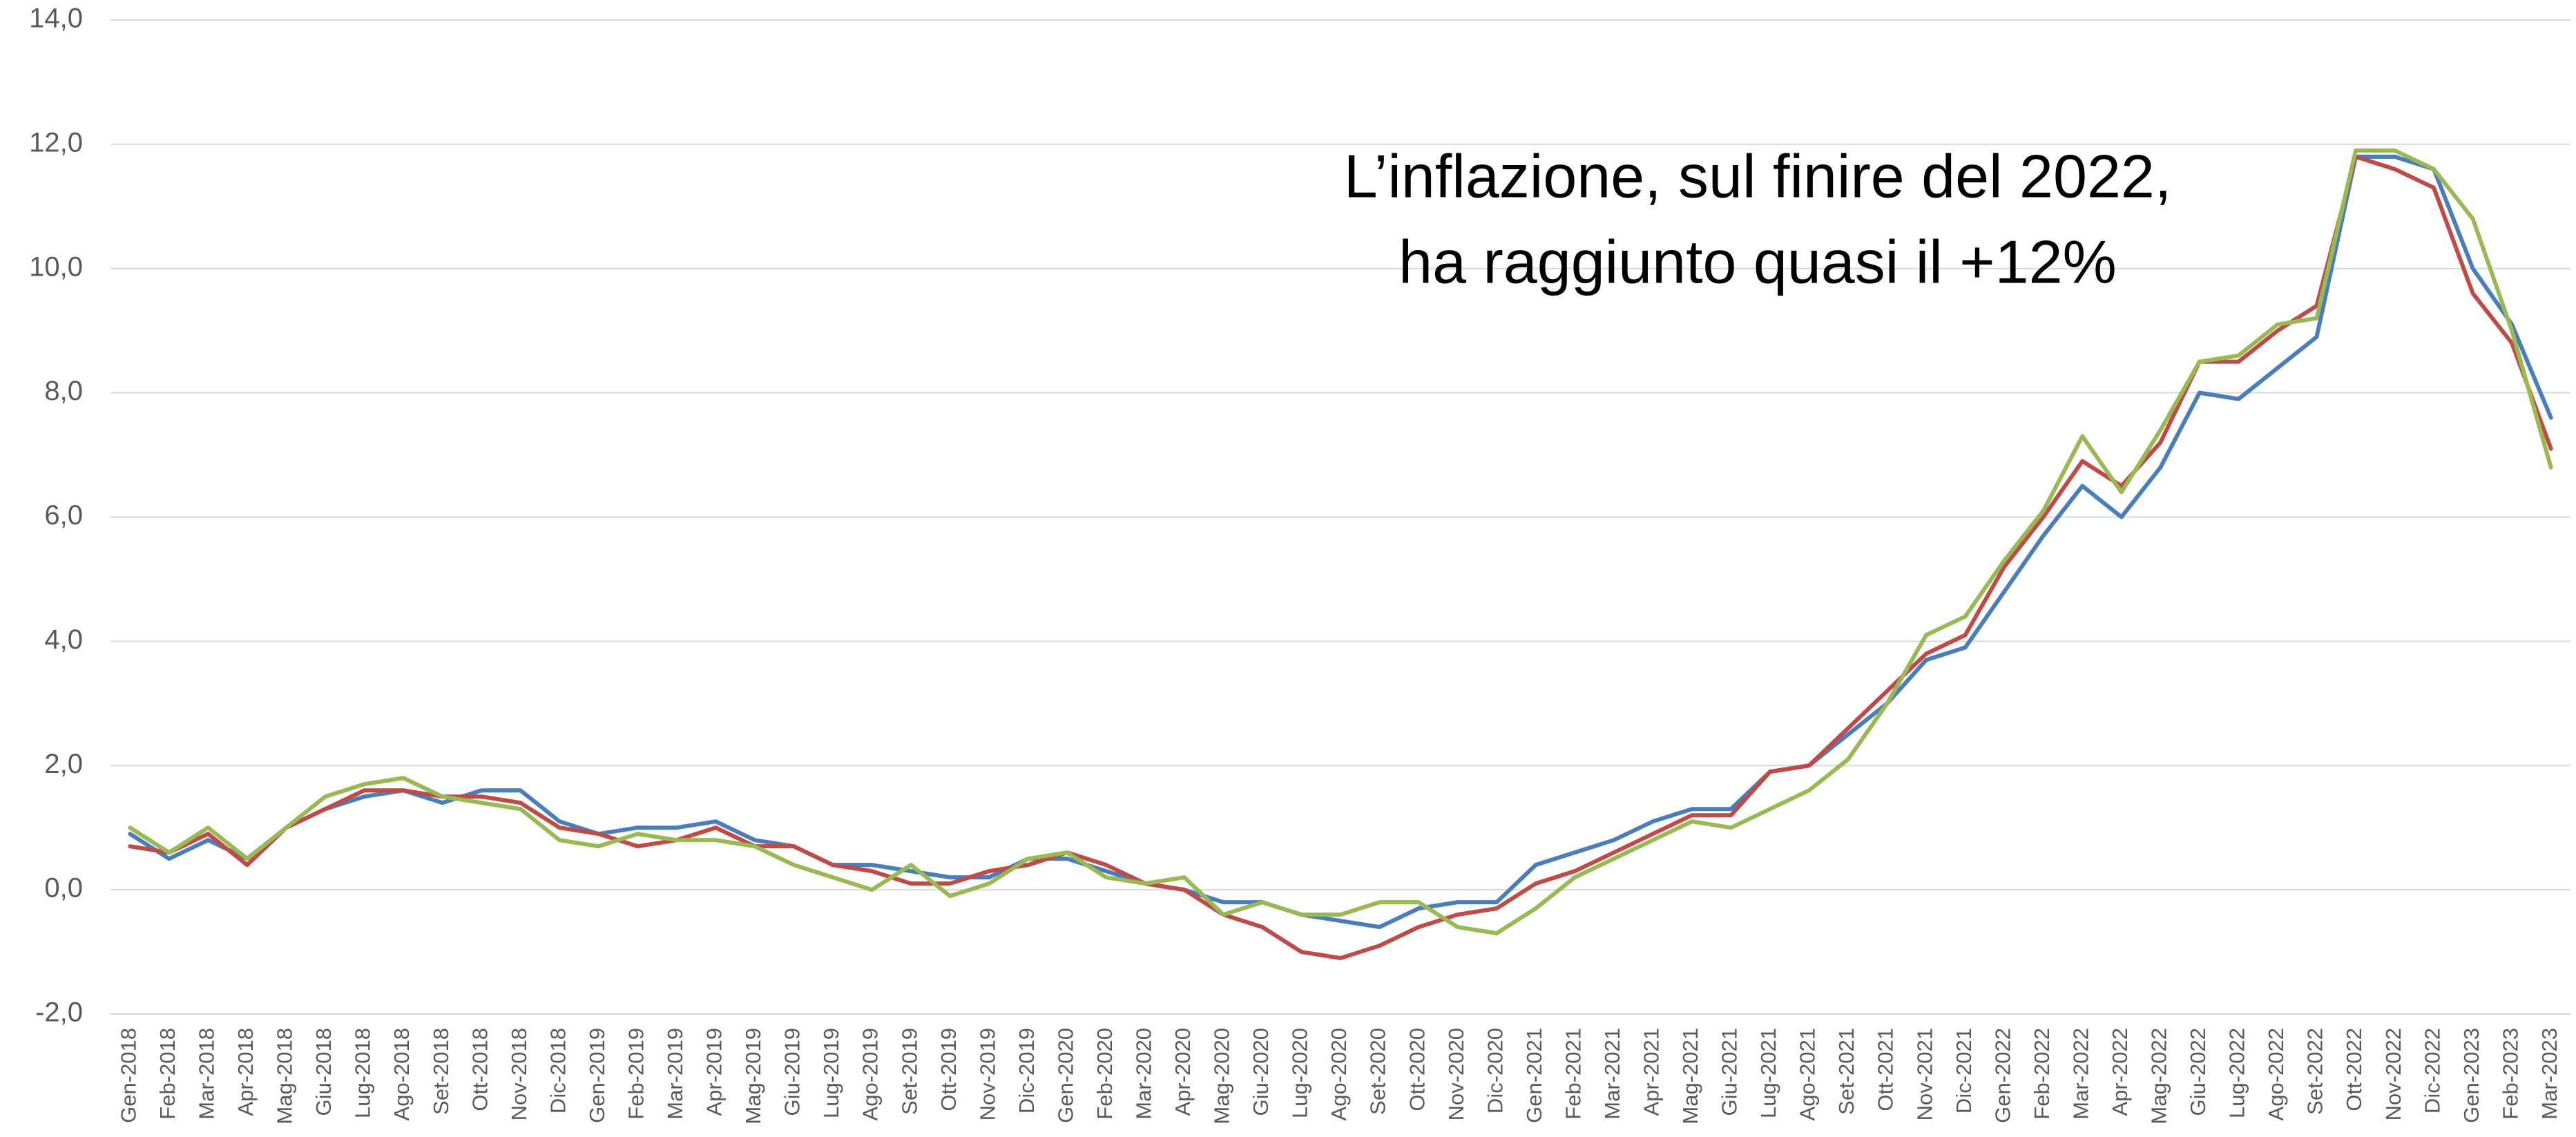  What do you see at coordinates (441, 1071) in the screenshot?
I see `x-tick-label: Set-2018` at bounding box center [441, 1071].